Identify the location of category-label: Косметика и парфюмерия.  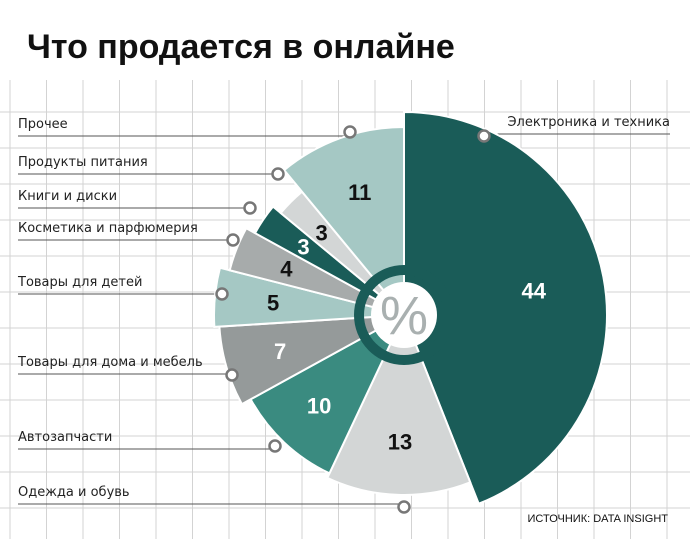
(108, 228).